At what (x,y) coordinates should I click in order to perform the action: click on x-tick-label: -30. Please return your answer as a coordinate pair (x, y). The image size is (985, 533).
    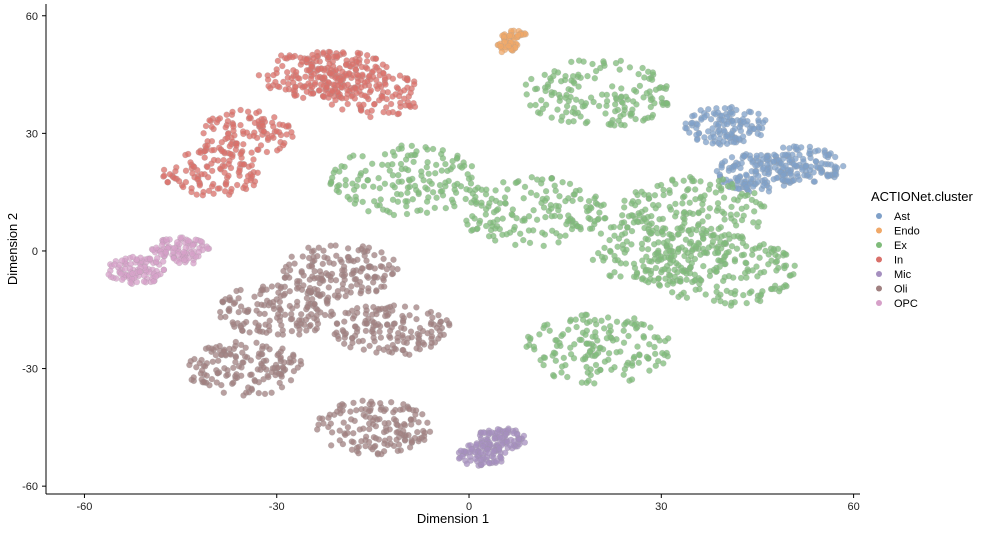
    Looking at the image, I should click on (277, 507).